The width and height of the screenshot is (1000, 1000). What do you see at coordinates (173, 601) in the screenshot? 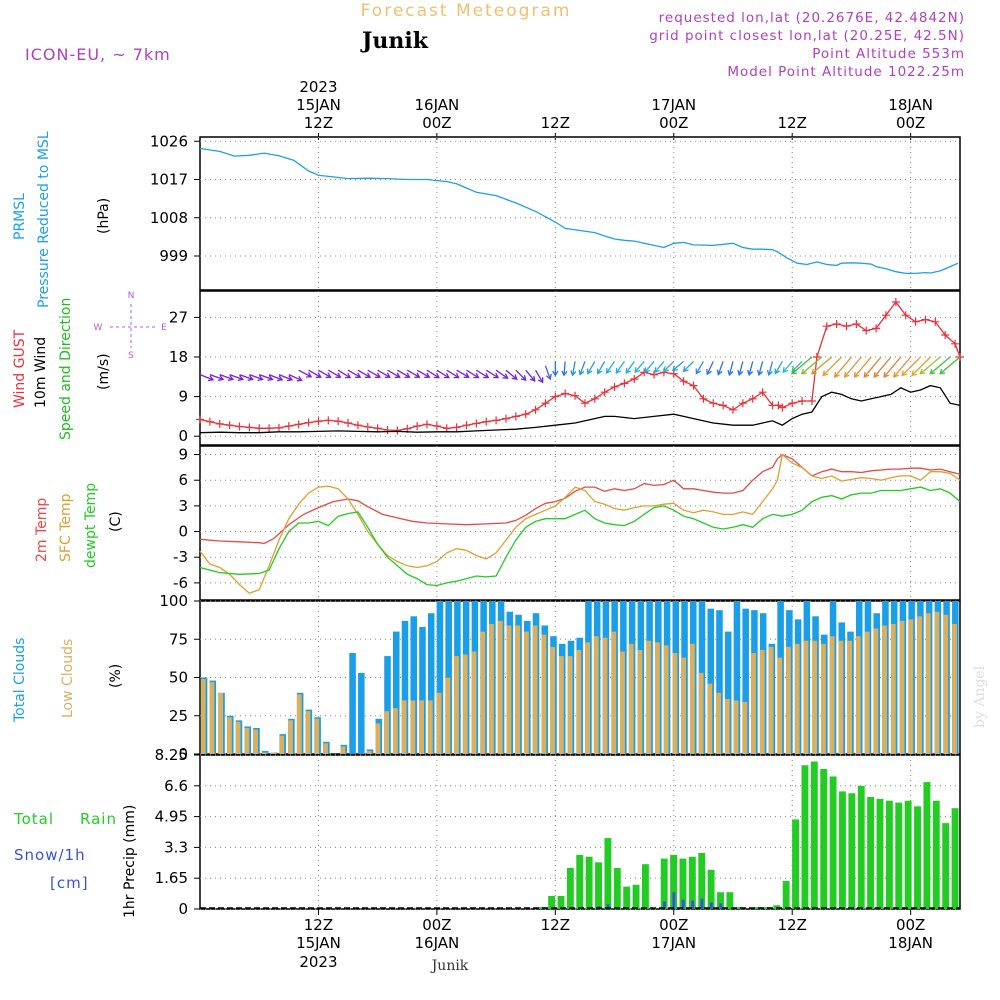
I see `clouds-ytick-label: 100` at bounding box center [173, 601].